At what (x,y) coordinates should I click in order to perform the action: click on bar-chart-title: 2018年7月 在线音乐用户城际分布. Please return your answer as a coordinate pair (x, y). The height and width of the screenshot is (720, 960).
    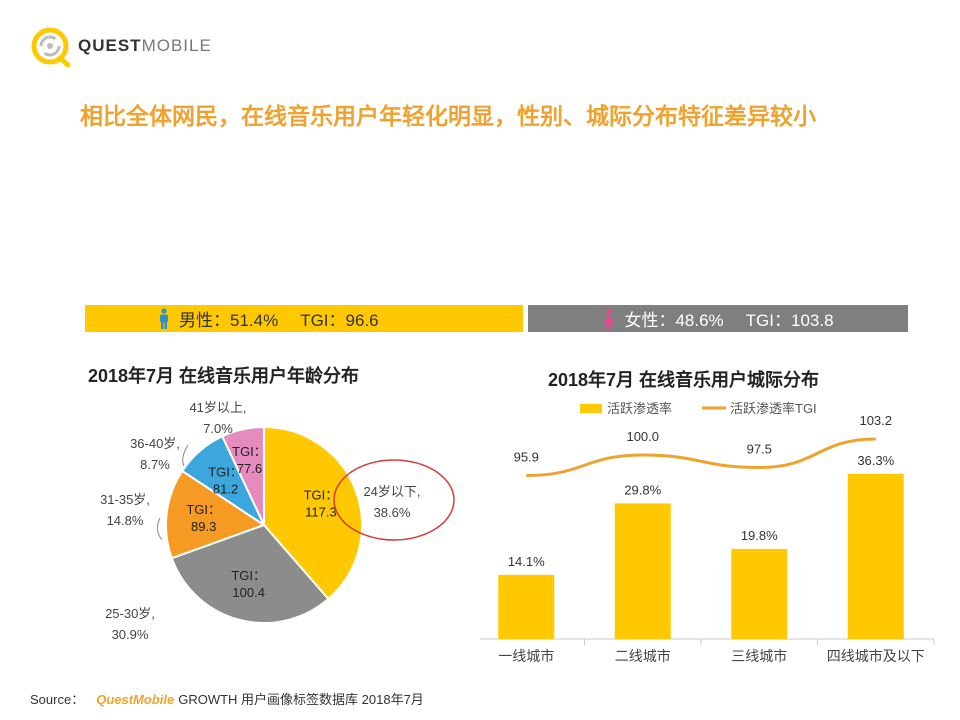
    Looking at the image, I should click on (684, 380).